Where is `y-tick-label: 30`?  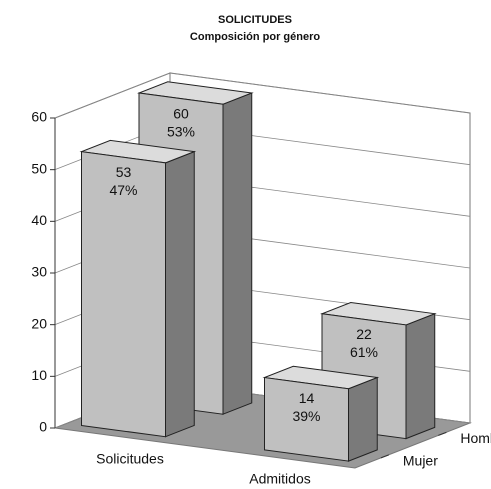 y-tick-label: 30 is located at coordinates (39, 272).